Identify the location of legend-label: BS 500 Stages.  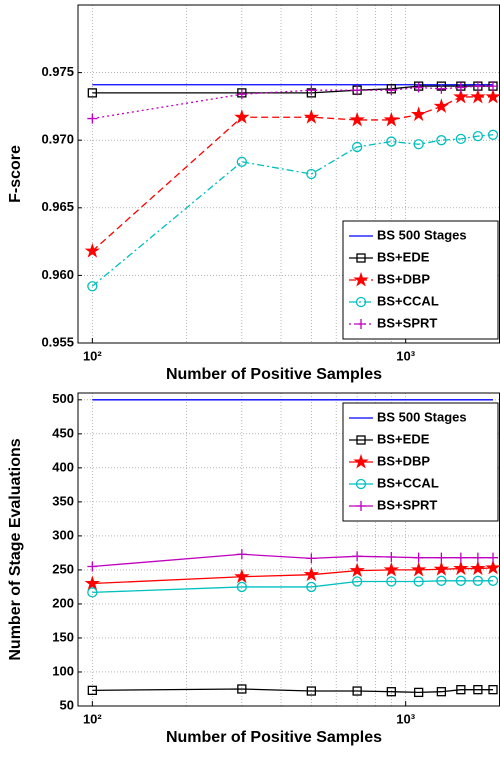
(422, 416).